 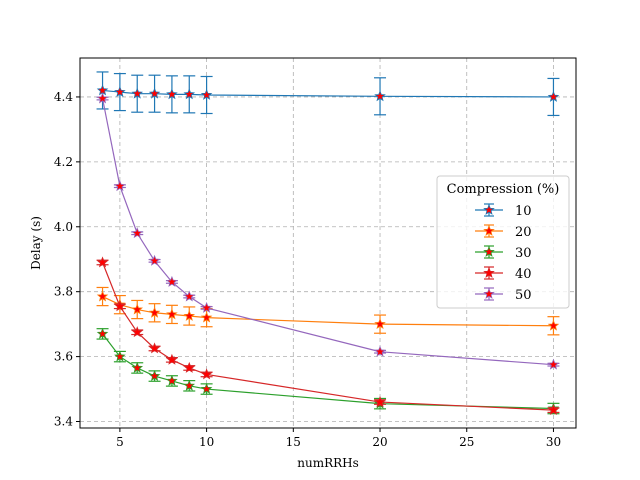 What do you see at coordinates (63, 97) in the screenshot?
I see `y-tick-label: 4.4` at bounding box center [63, 97].